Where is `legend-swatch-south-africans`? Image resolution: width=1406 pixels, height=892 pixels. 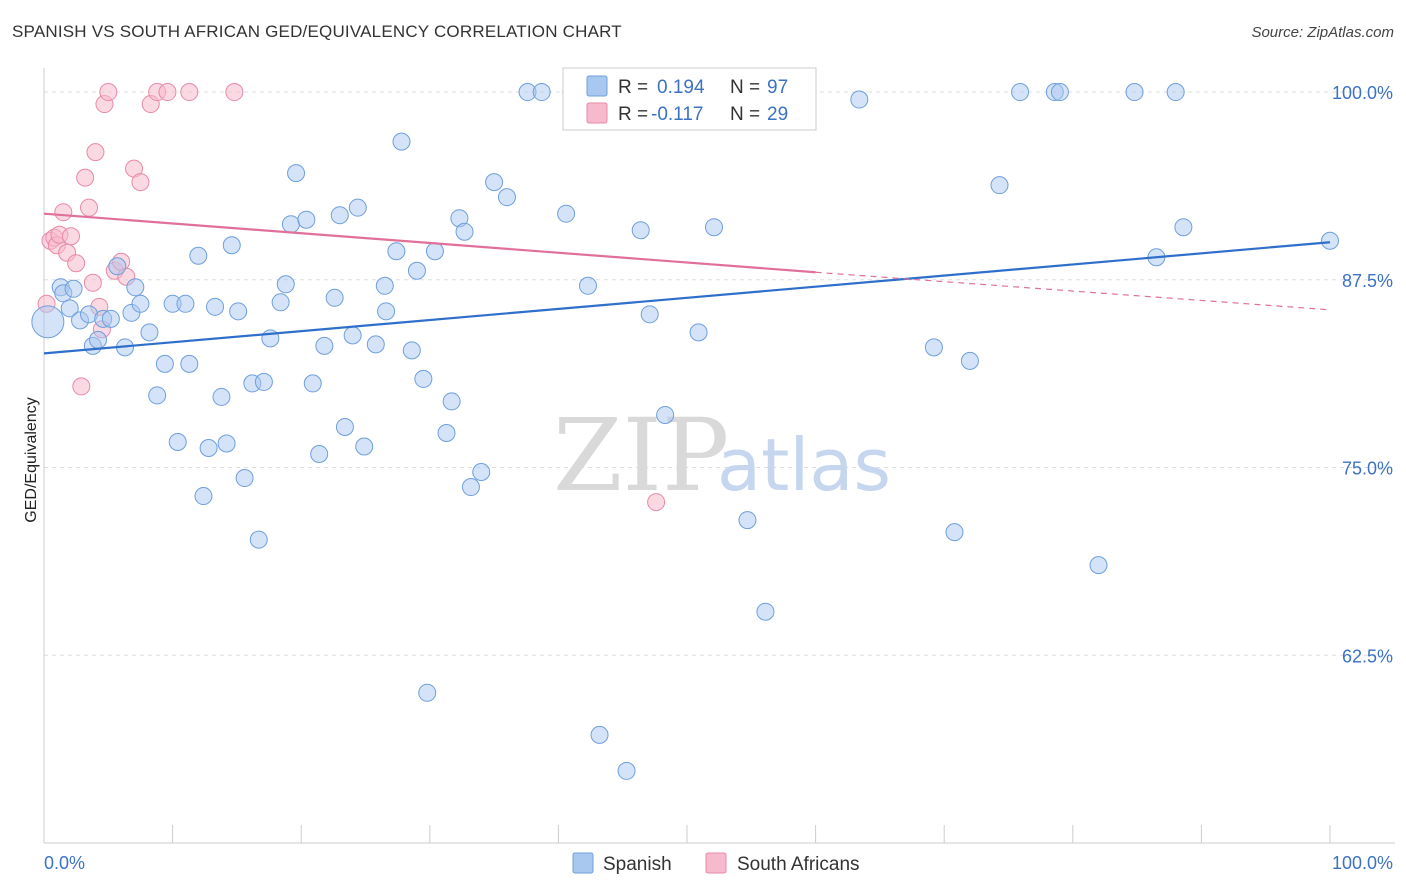
legend-swatch-south-africans is located at coordinates (597, 113).